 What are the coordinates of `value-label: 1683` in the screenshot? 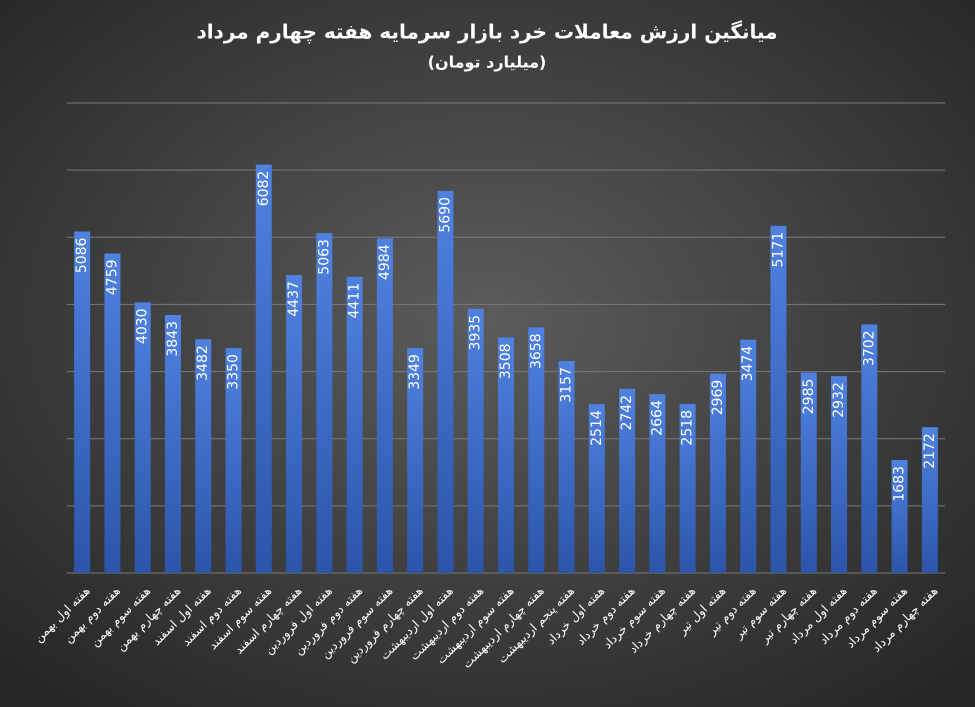 It's located at (900, 484).